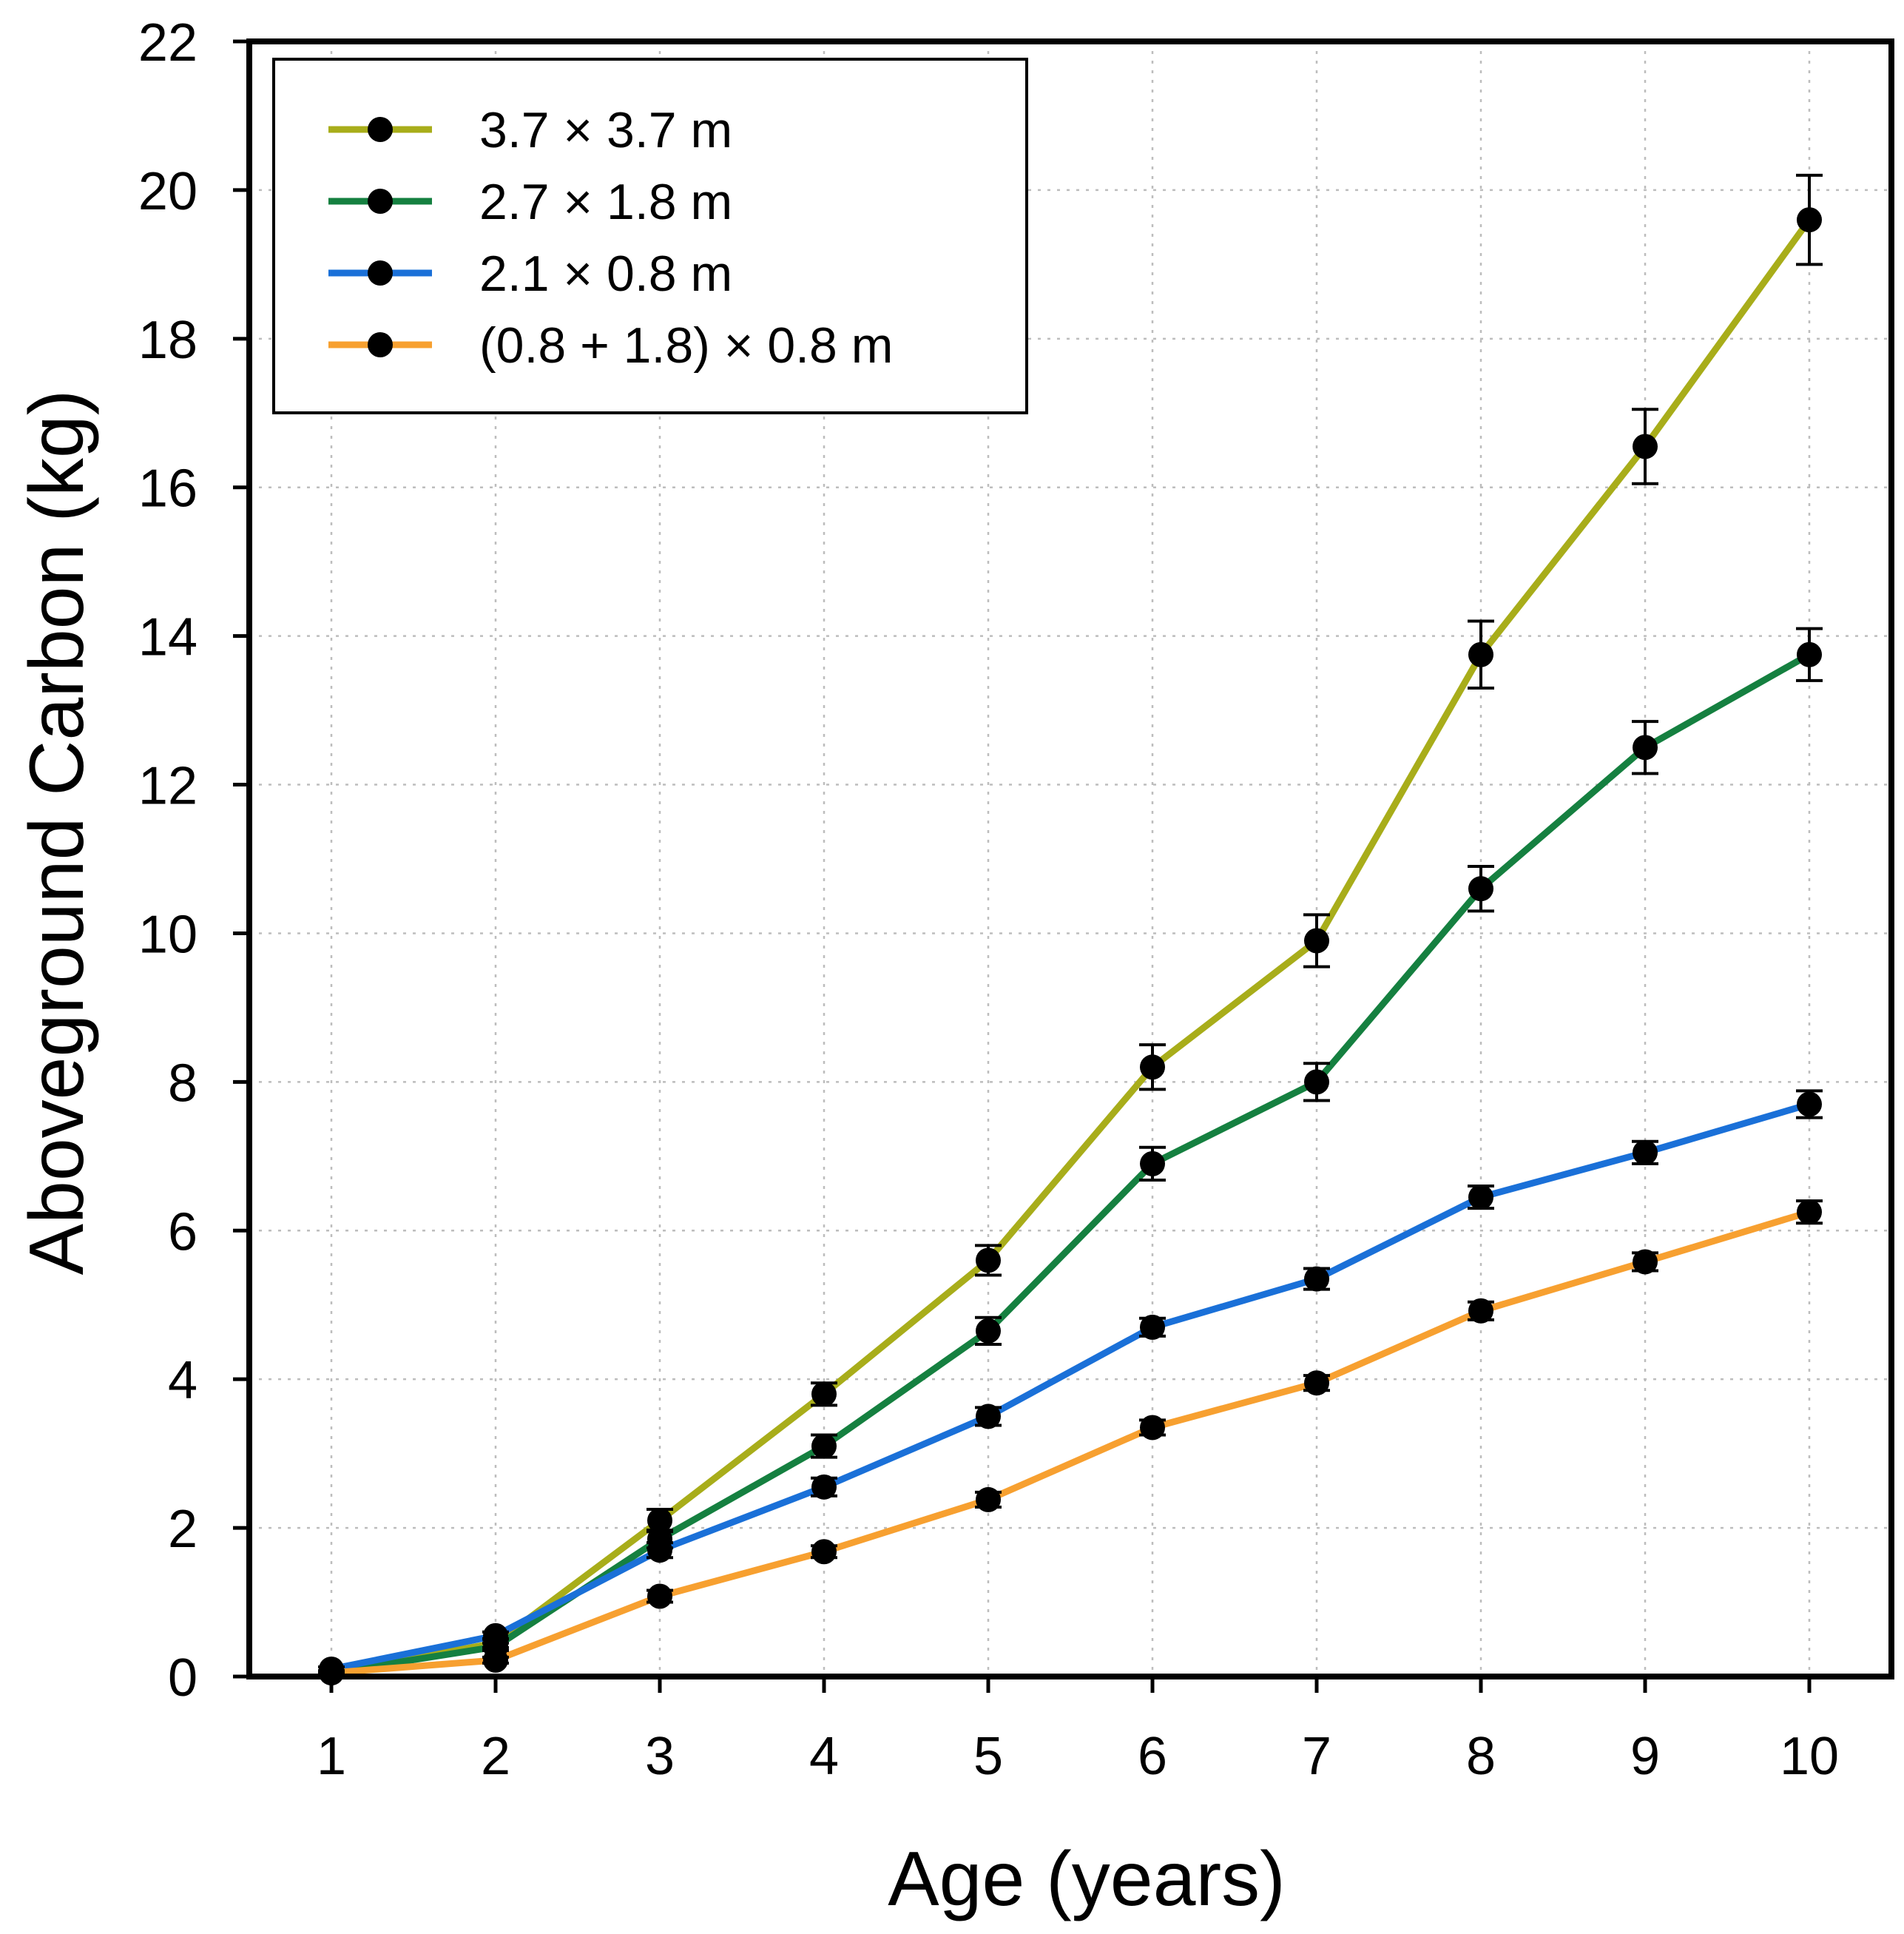 The height and width of the screenshot is (1934, 1904). What do you see at coordinates (605, 274) in the screenshot?
I see `legend-label: 2.1 × 0.8 m` at bounding box center [605, 274].